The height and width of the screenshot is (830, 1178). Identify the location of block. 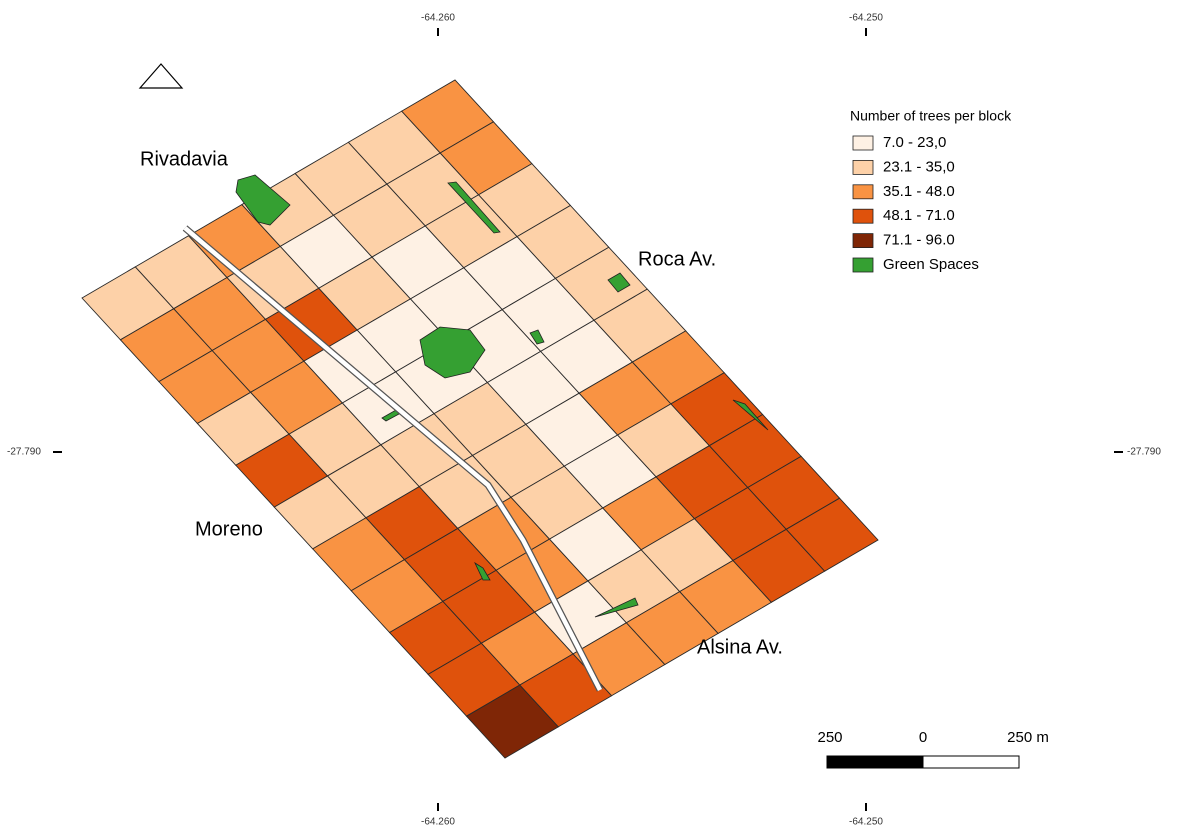
(832, 534).